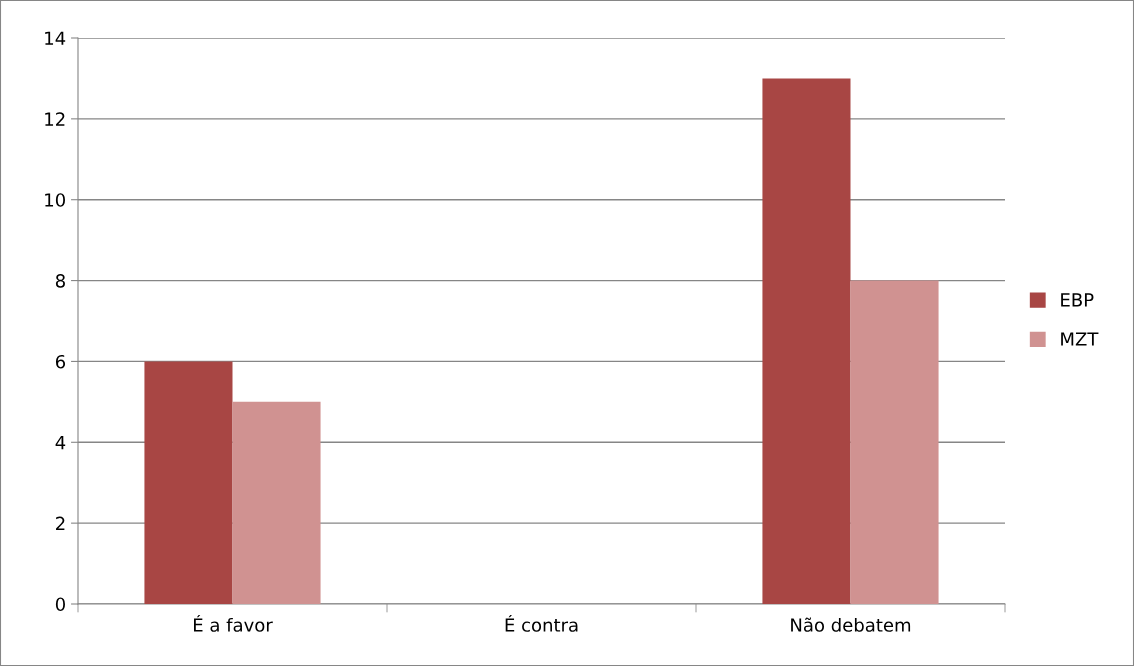 This screenshot has height=666, width=1134. Describe the element at coordinates (233, 623) in the screenshot. I see `x-tick-label: É a favor` at that location.